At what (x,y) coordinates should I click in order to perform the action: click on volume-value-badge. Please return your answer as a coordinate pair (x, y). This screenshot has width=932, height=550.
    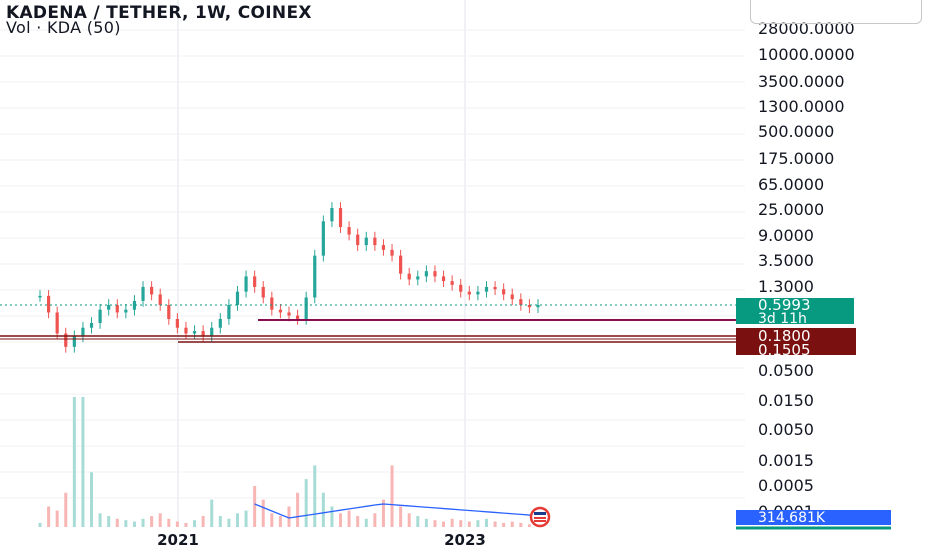
    Looking at the image, I should click on (813, 517).